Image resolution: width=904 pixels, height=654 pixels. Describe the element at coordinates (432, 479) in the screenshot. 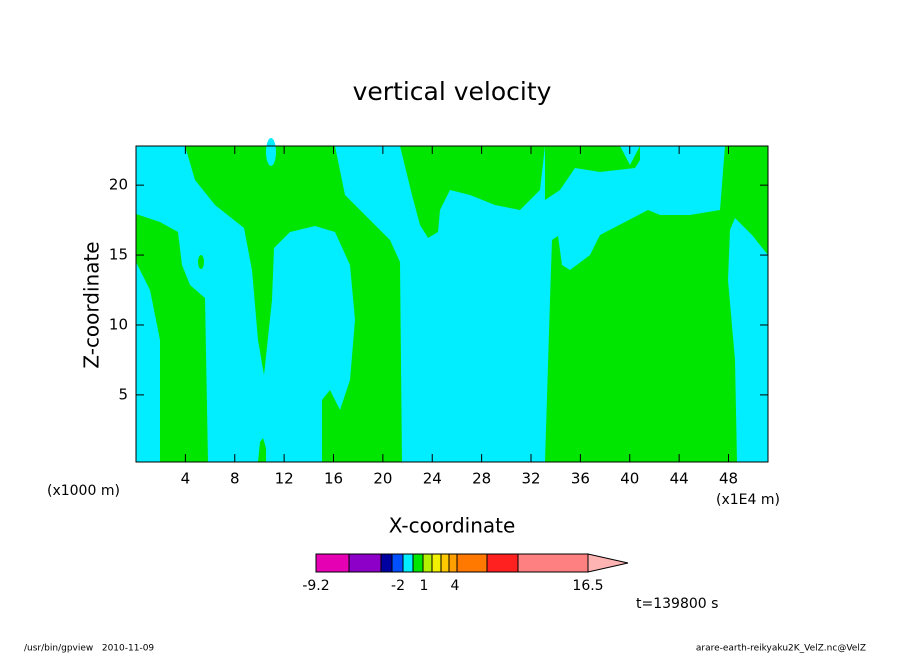

I see `x-tick-label: 24` at that location.